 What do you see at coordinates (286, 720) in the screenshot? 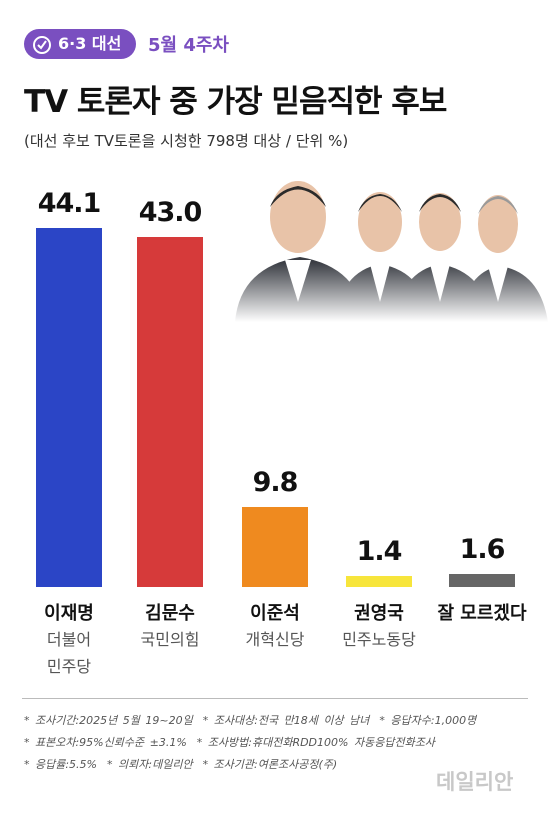
I see `footnote: * 조사대상:전국 만18세 이상 남녀` at bounding box center [286, 720].